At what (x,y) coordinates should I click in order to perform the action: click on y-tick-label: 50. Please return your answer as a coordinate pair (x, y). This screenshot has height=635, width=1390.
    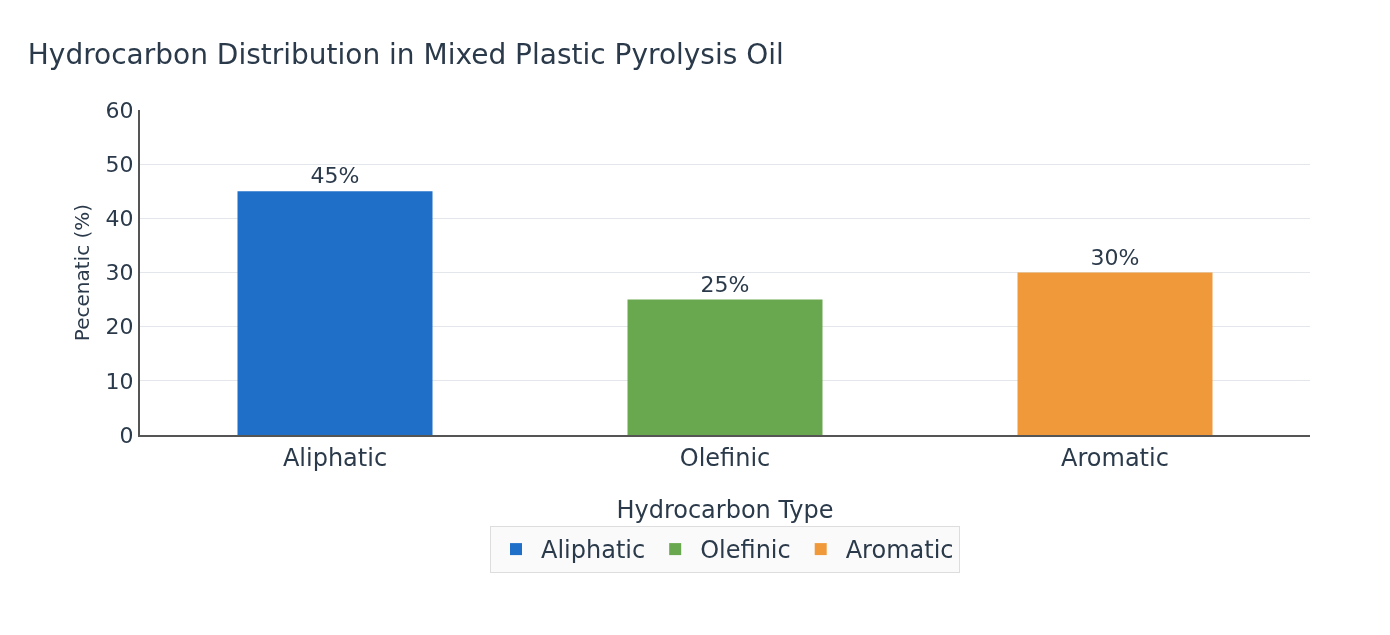
    Looking at the image, I should click on (119, 164).